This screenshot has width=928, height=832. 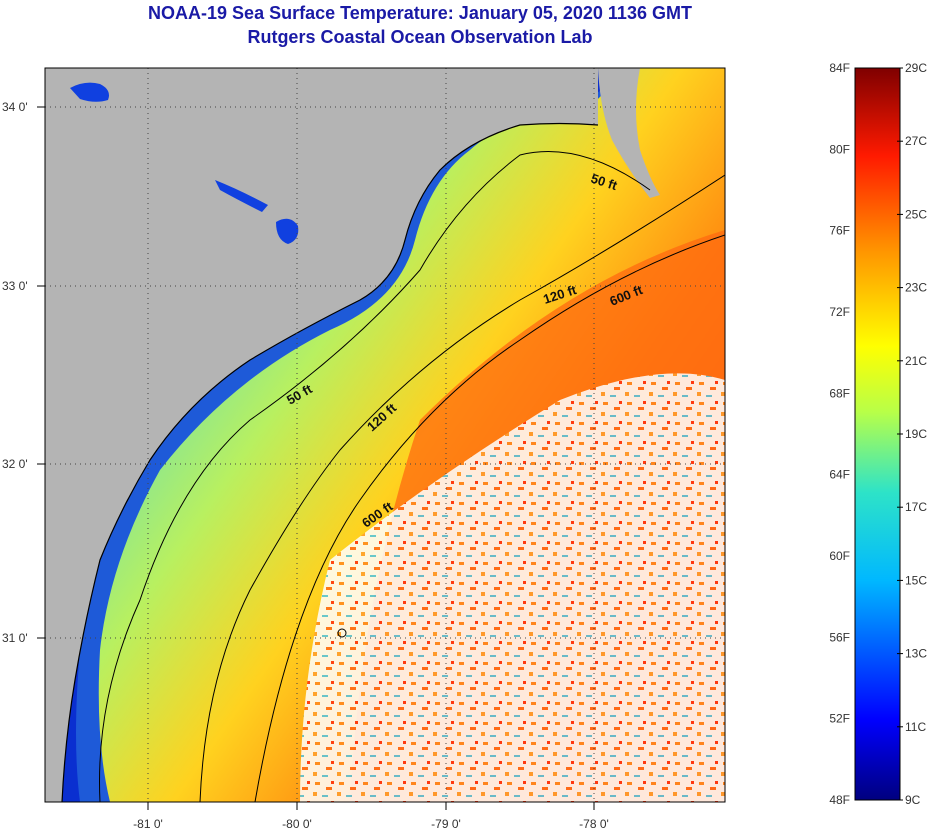 What do you see at coordinates (839, 475) in the screenshot?
I see `colorbar-f-label: 64F` at bounding box center [839, 475].